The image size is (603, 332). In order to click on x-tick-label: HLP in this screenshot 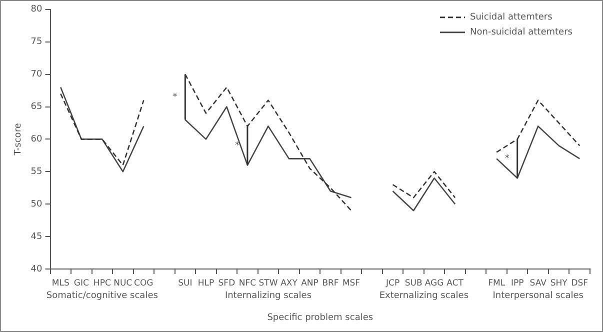, I will do `click(206, 283)`.